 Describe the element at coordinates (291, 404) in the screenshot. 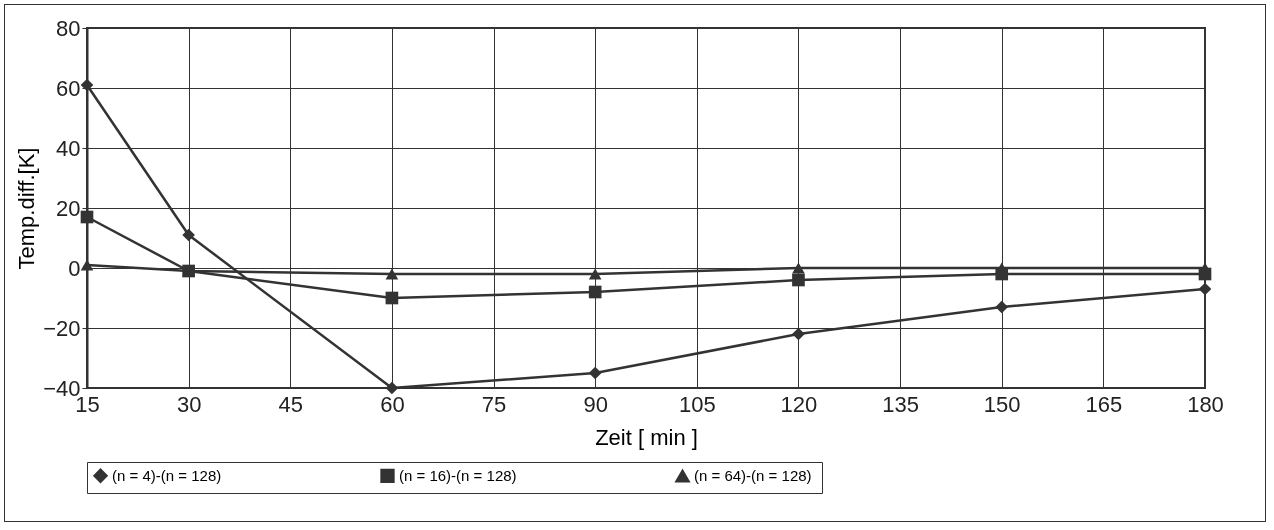

I see `x-tick-label: 45` at that location.